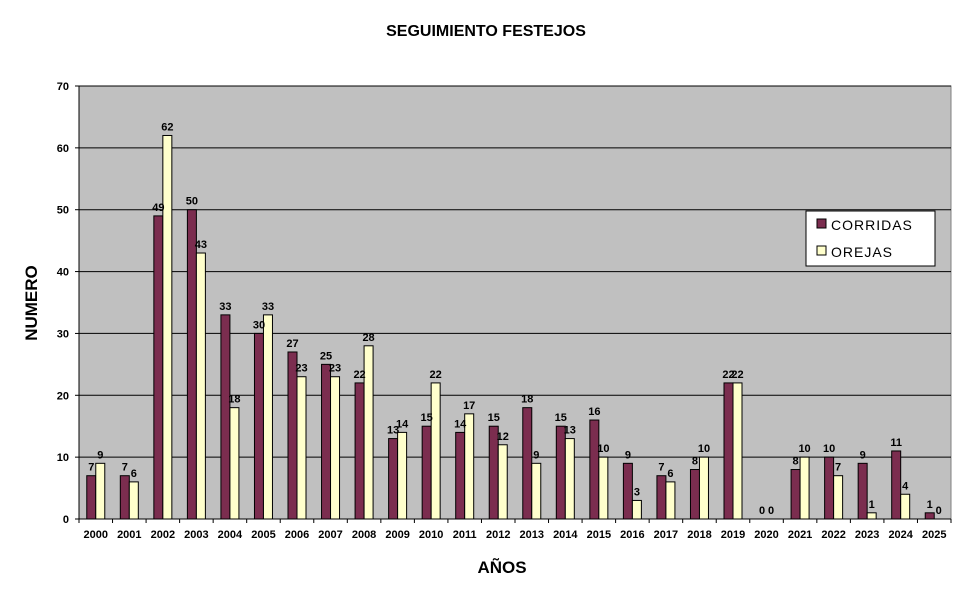 This screenshot has height=600, width=977. Describe the element at coordinates (804, 488) in the screenshot. I see `bar-orejas-2021` at that location.